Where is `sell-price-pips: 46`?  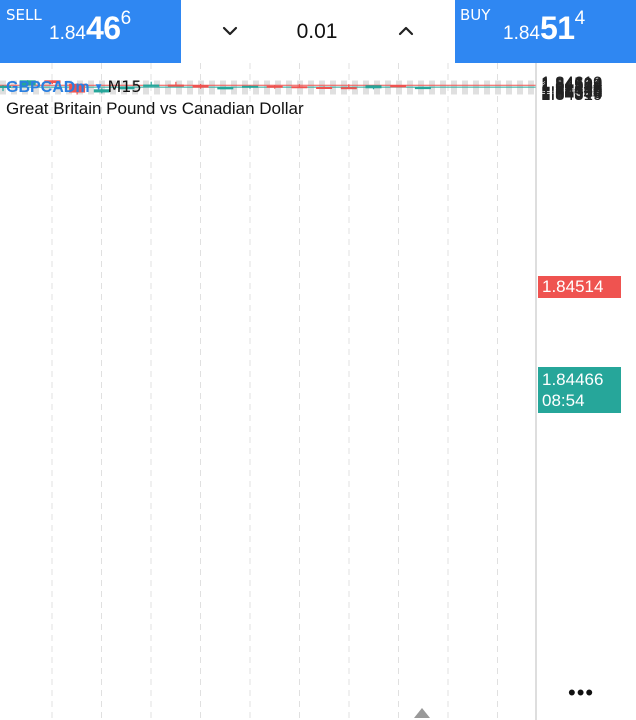
sell-price-pips: 46 is located at coordinates (103, 28).